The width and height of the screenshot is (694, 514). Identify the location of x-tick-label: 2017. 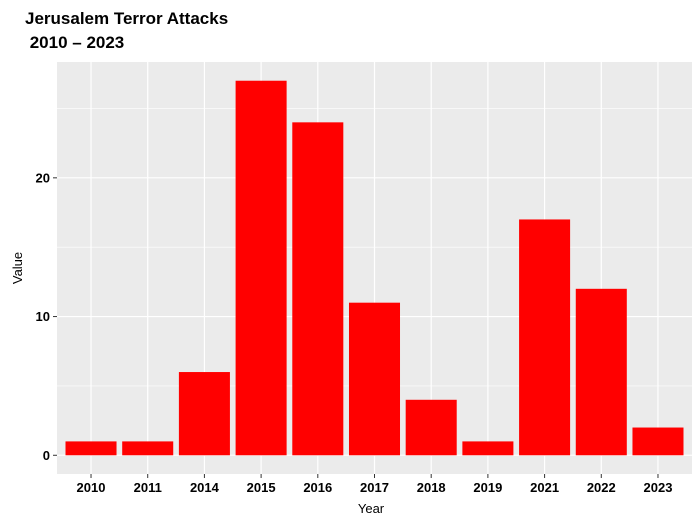
(374, 487).